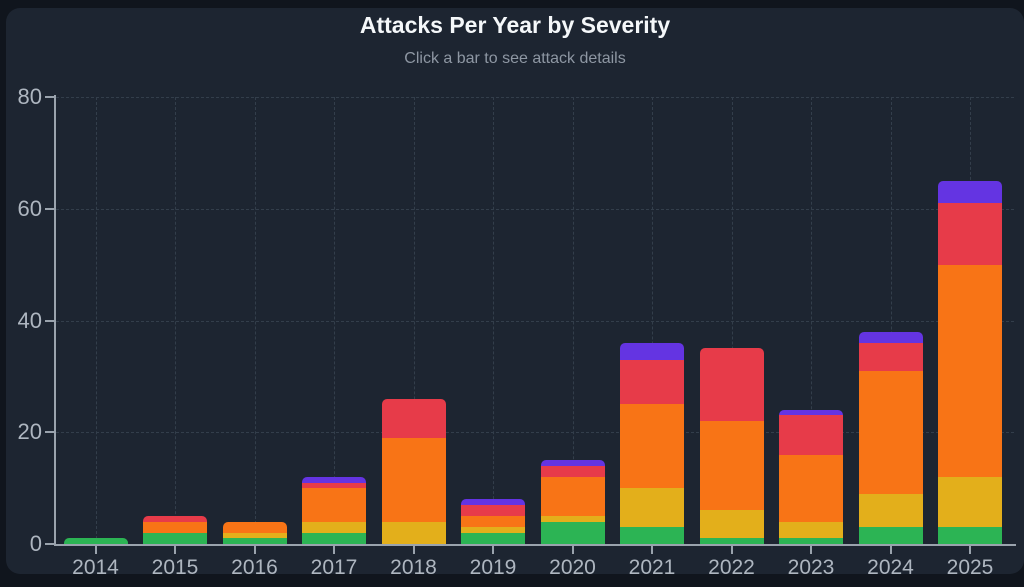  What do you see at coordinates (35, 543) in the screenshot?
I see `y-axis-label: 0` at bounding box center [35, 543].